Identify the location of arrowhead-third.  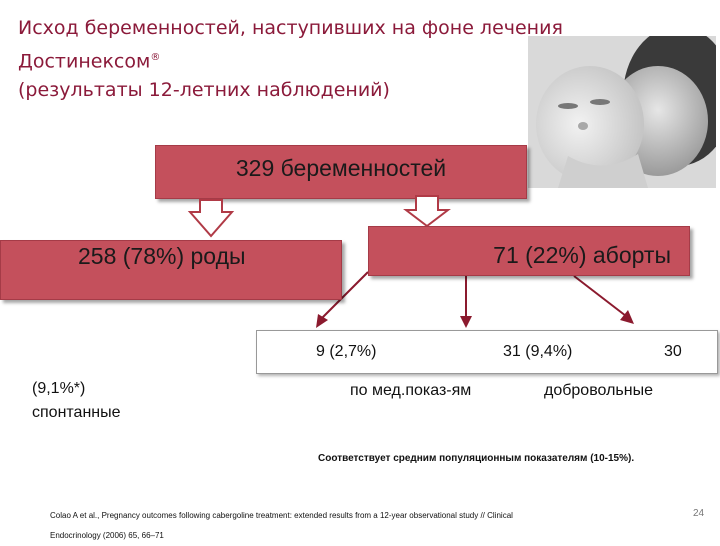
(627, 317).